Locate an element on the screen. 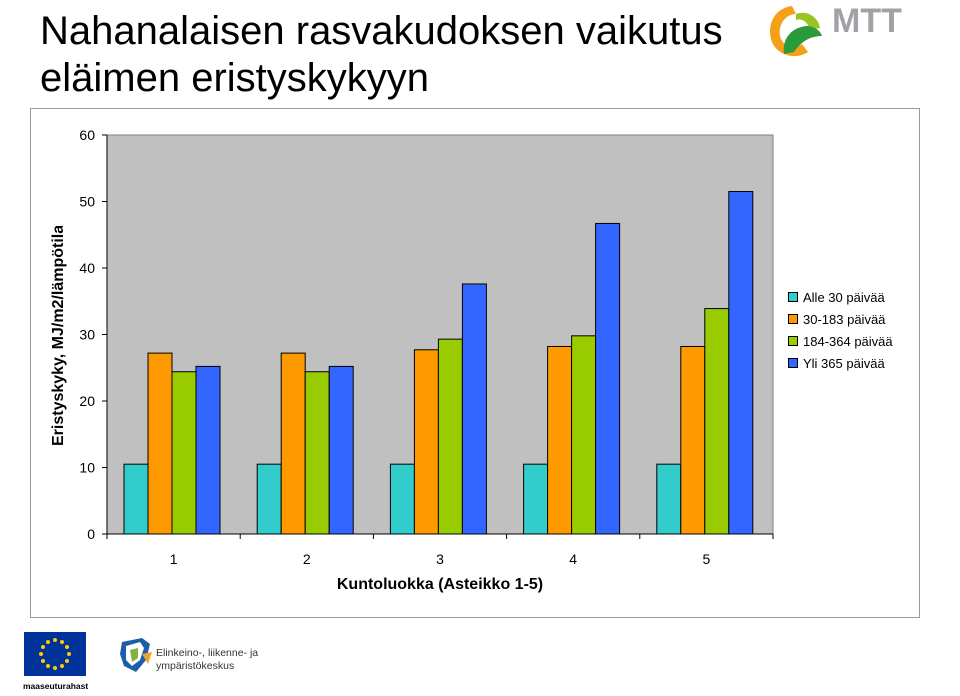 The width and height of the screenshot is (960, 696). mtt-logo-text: MTT is located at coordinates (867, 21).